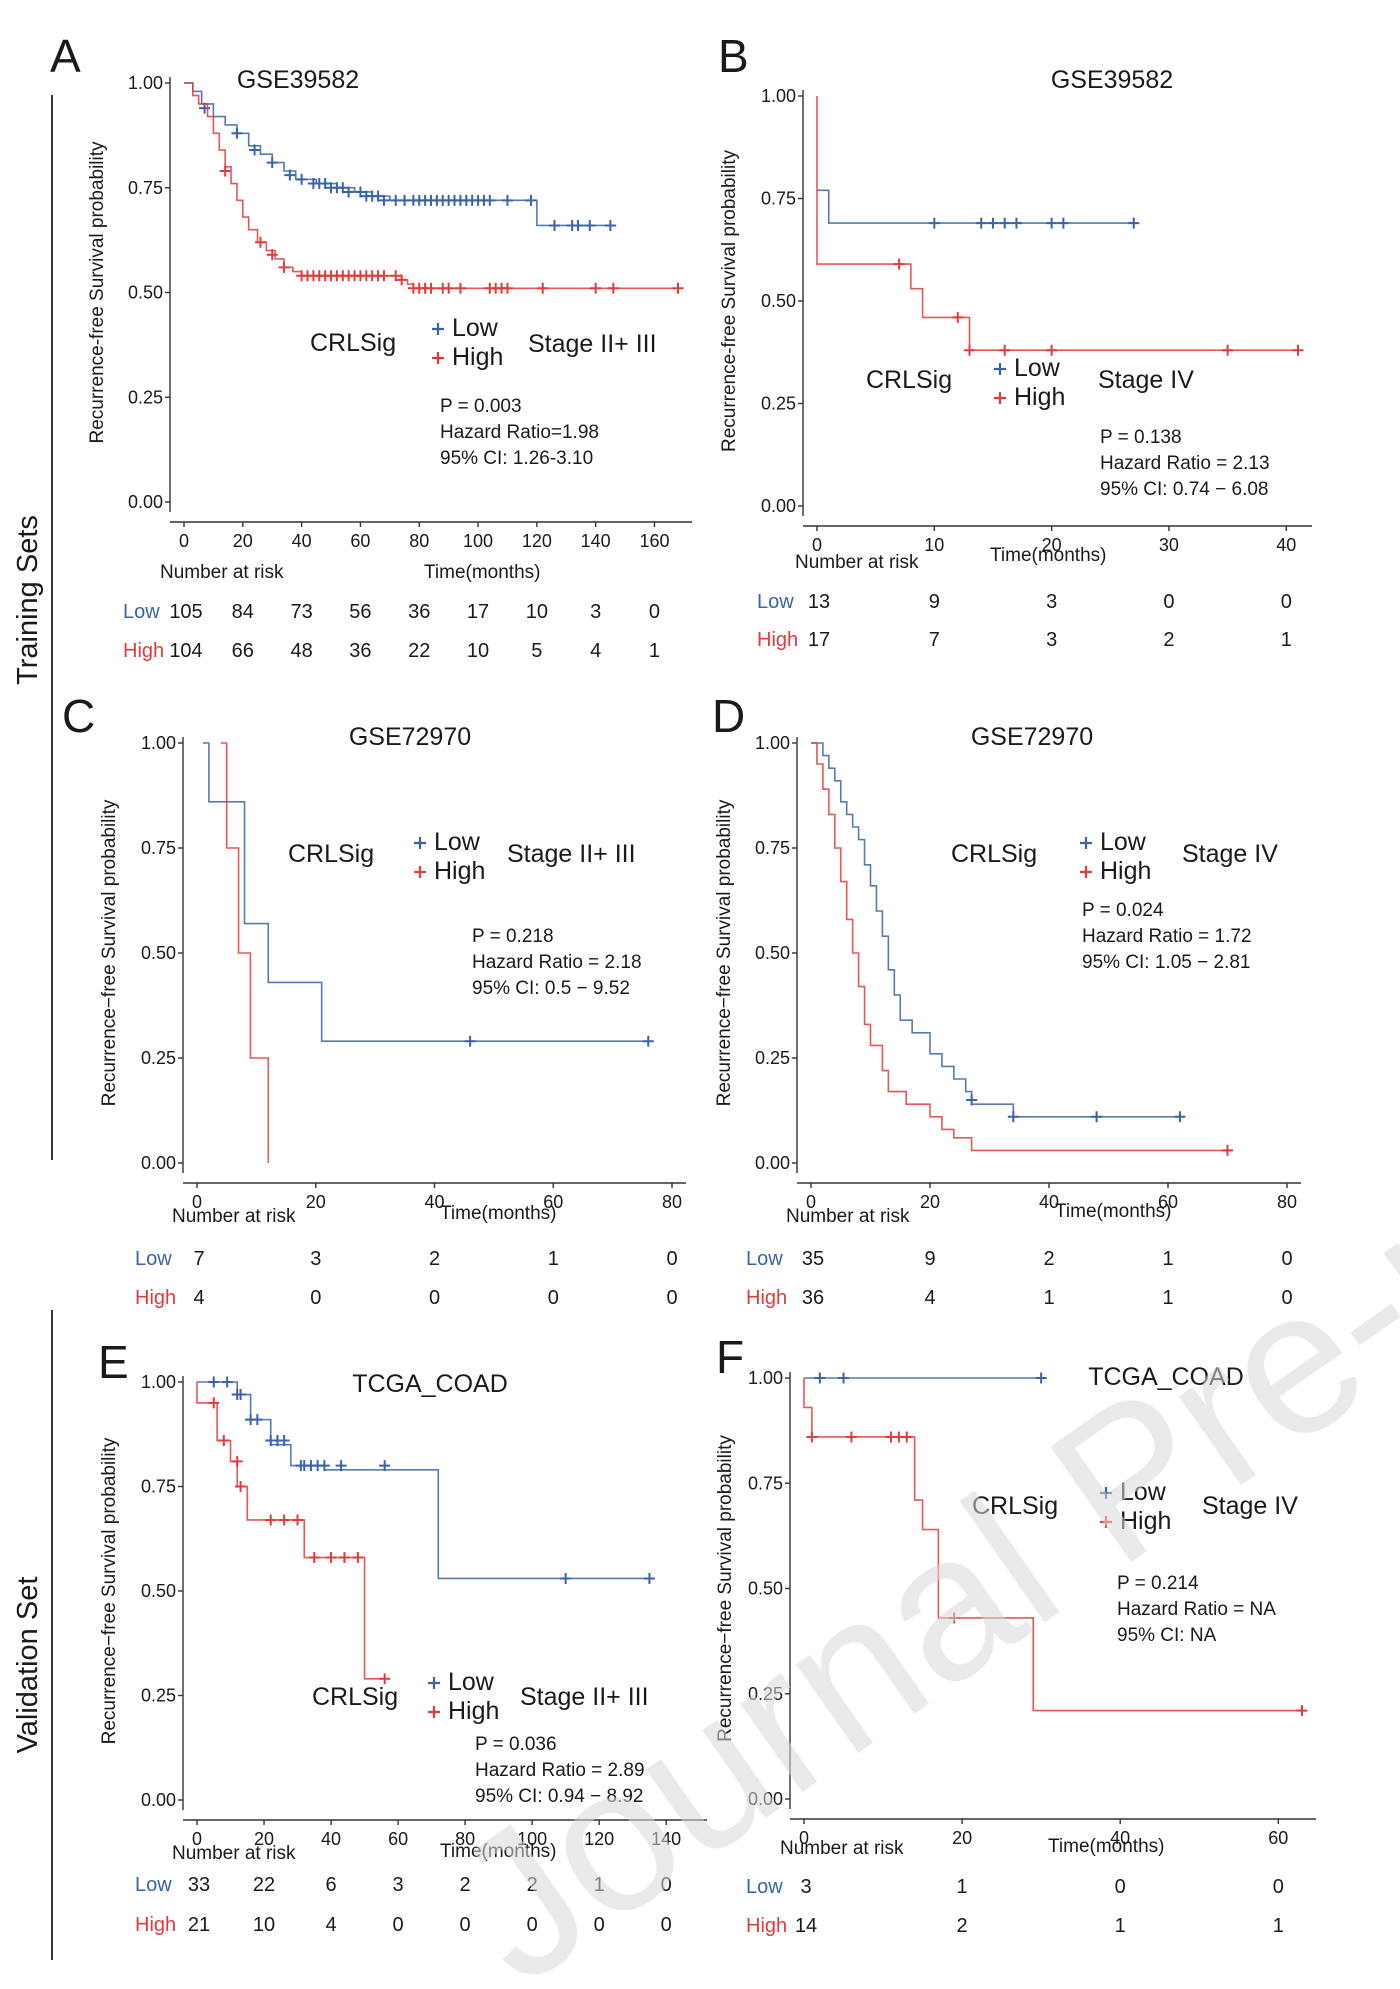 The width and height of the screenshot is (1400, 1989). Describe the element at coordinates (78, 716) in the screenshot. I see `panel-letter: C` at that location.